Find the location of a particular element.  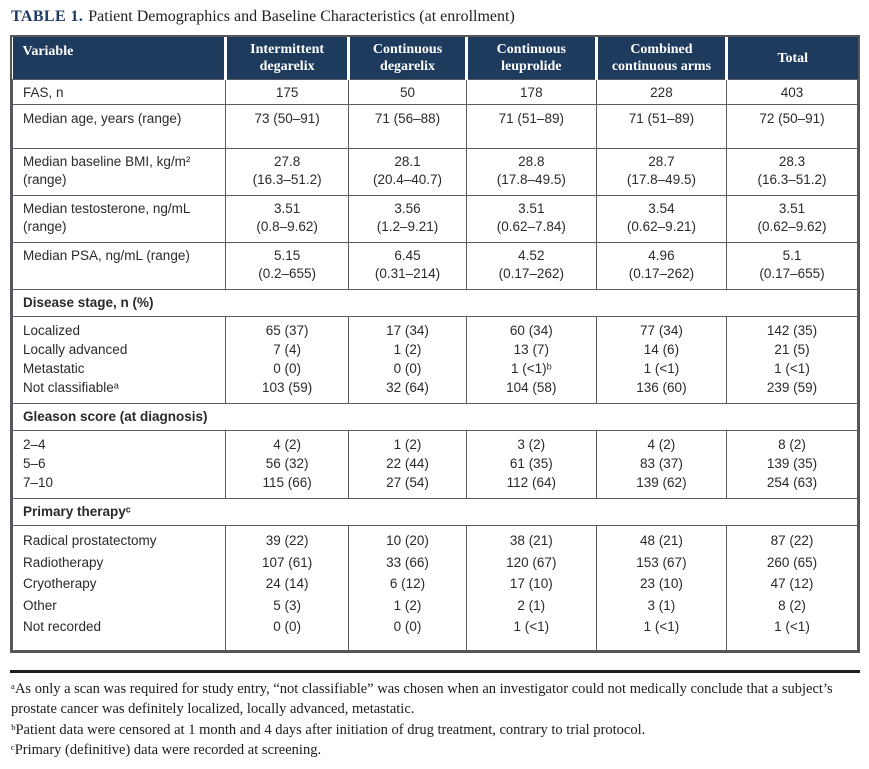

cell-line: 22 (44) is located at coordinates (407, 463).